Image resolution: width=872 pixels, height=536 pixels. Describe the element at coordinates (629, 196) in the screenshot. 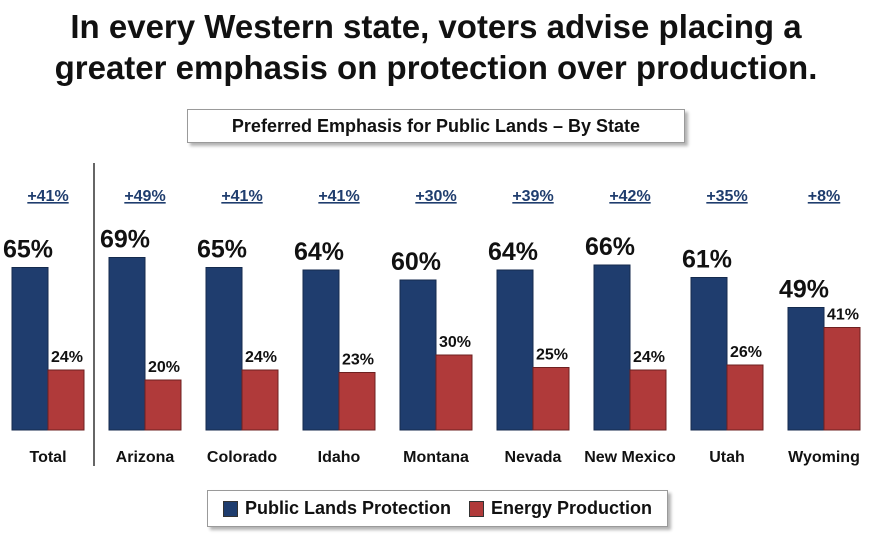

I see `difference-label: +42%` at that location.